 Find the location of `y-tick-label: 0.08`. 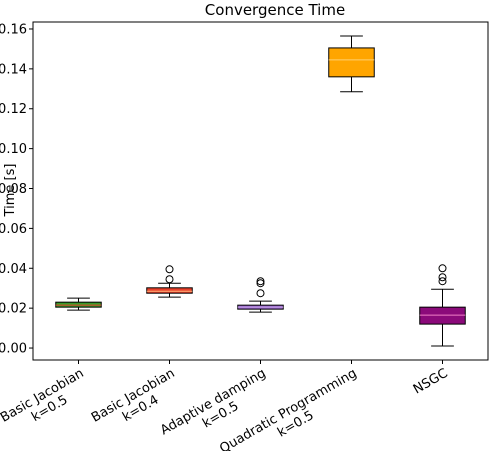

y-tick-label: 0.08 is located at coordinates (13, 189).